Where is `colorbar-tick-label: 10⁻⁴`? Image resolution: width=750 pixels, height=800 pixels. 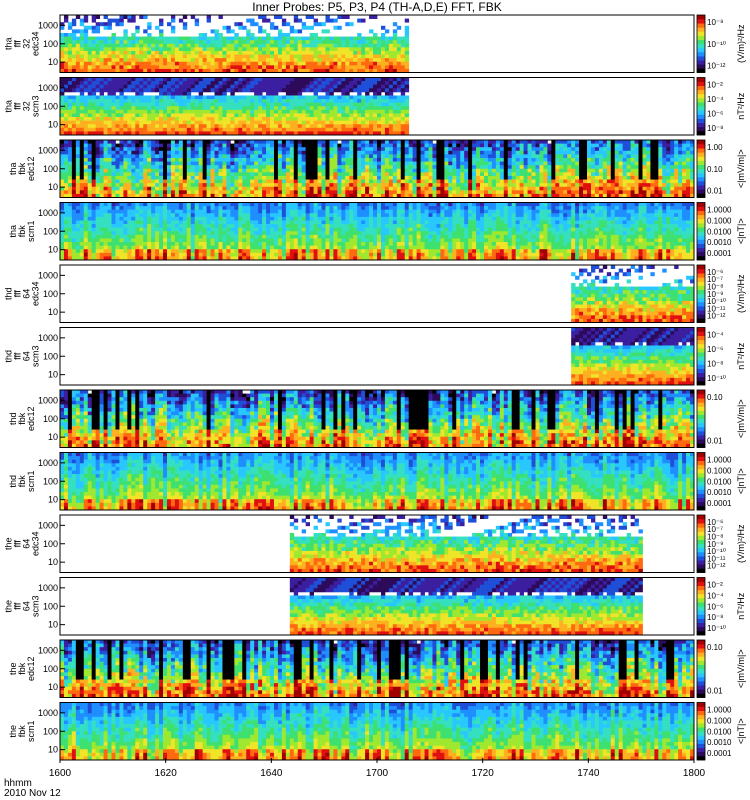
colorbar-tick-label: 10⁻⁴ is located at coordinates (715, 99).